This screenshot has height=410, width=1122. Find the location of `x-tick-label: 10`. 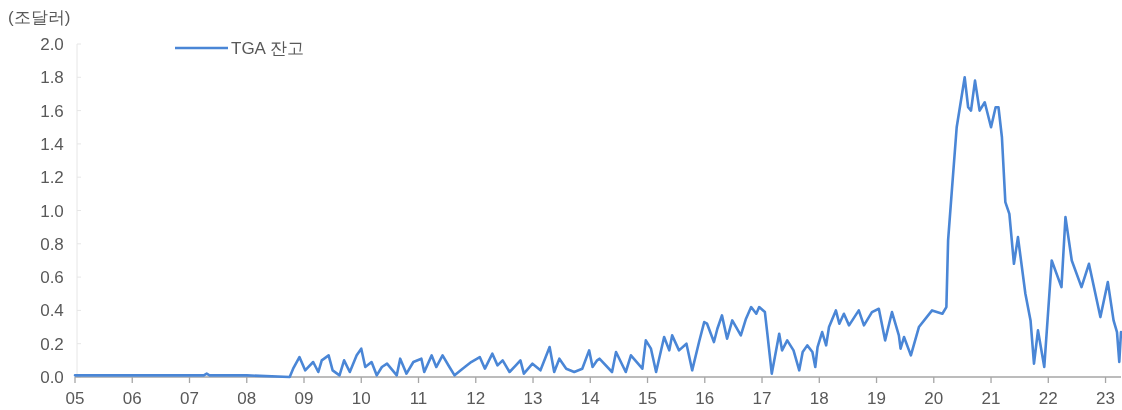

x-tick-label: 10 is located at coordinates (361, 398).